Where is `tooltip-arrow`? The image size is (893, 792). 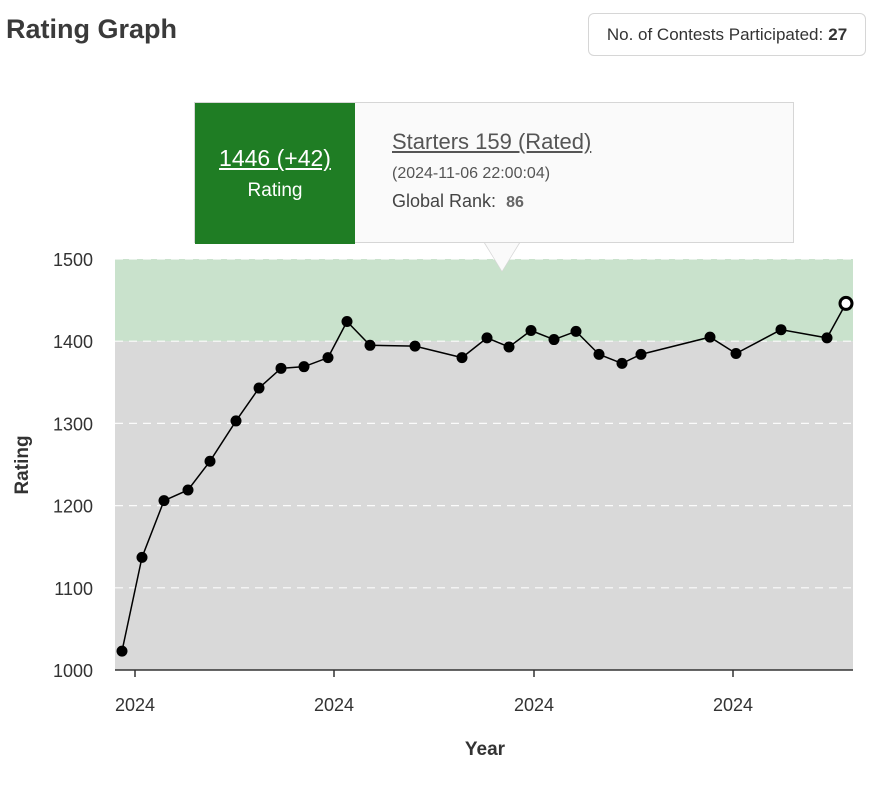
tooltip-arrow is located at coordinates (502, 257).